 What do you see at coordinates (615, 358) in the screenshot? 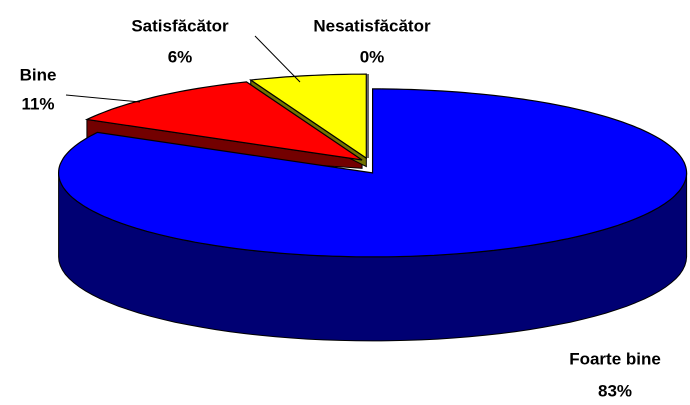
I see `slice-label: Foarte bine` at bounding box center [615, 358].